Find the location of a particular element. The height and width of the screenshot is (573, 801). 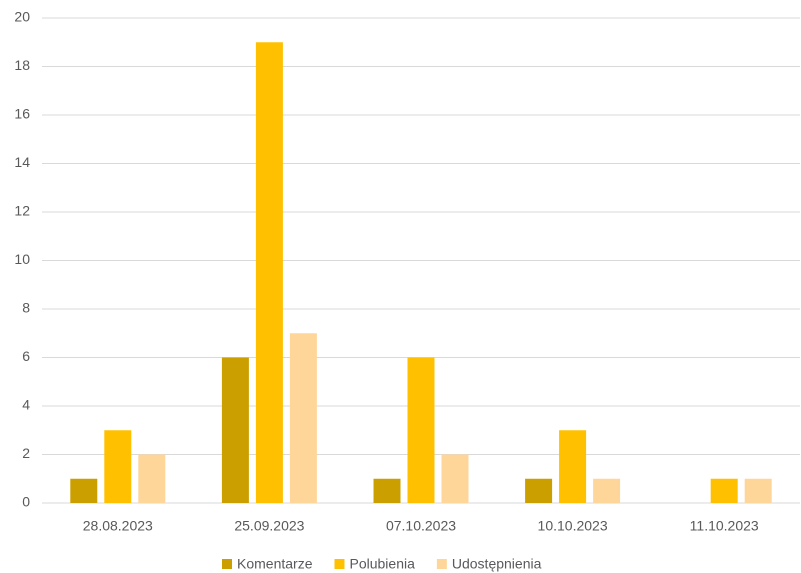

legend-label: Komentarze is located at coordinates (275, 564).